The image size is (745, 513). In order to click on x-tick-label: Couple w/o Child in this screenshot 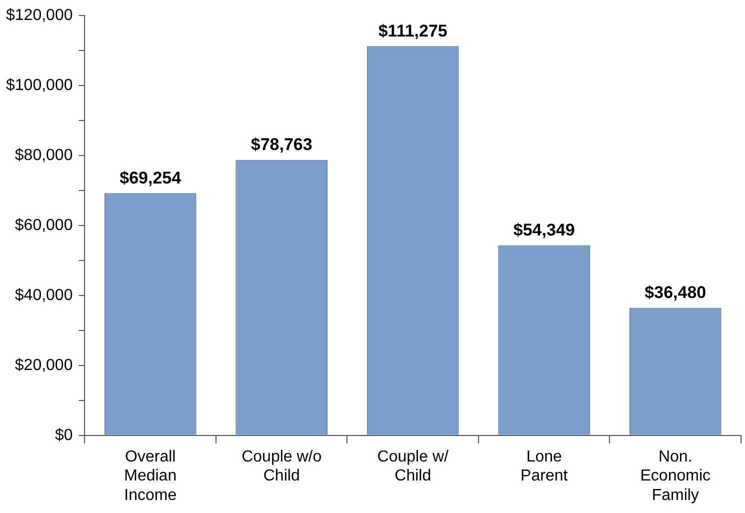, I will do `click(282, 466)`.